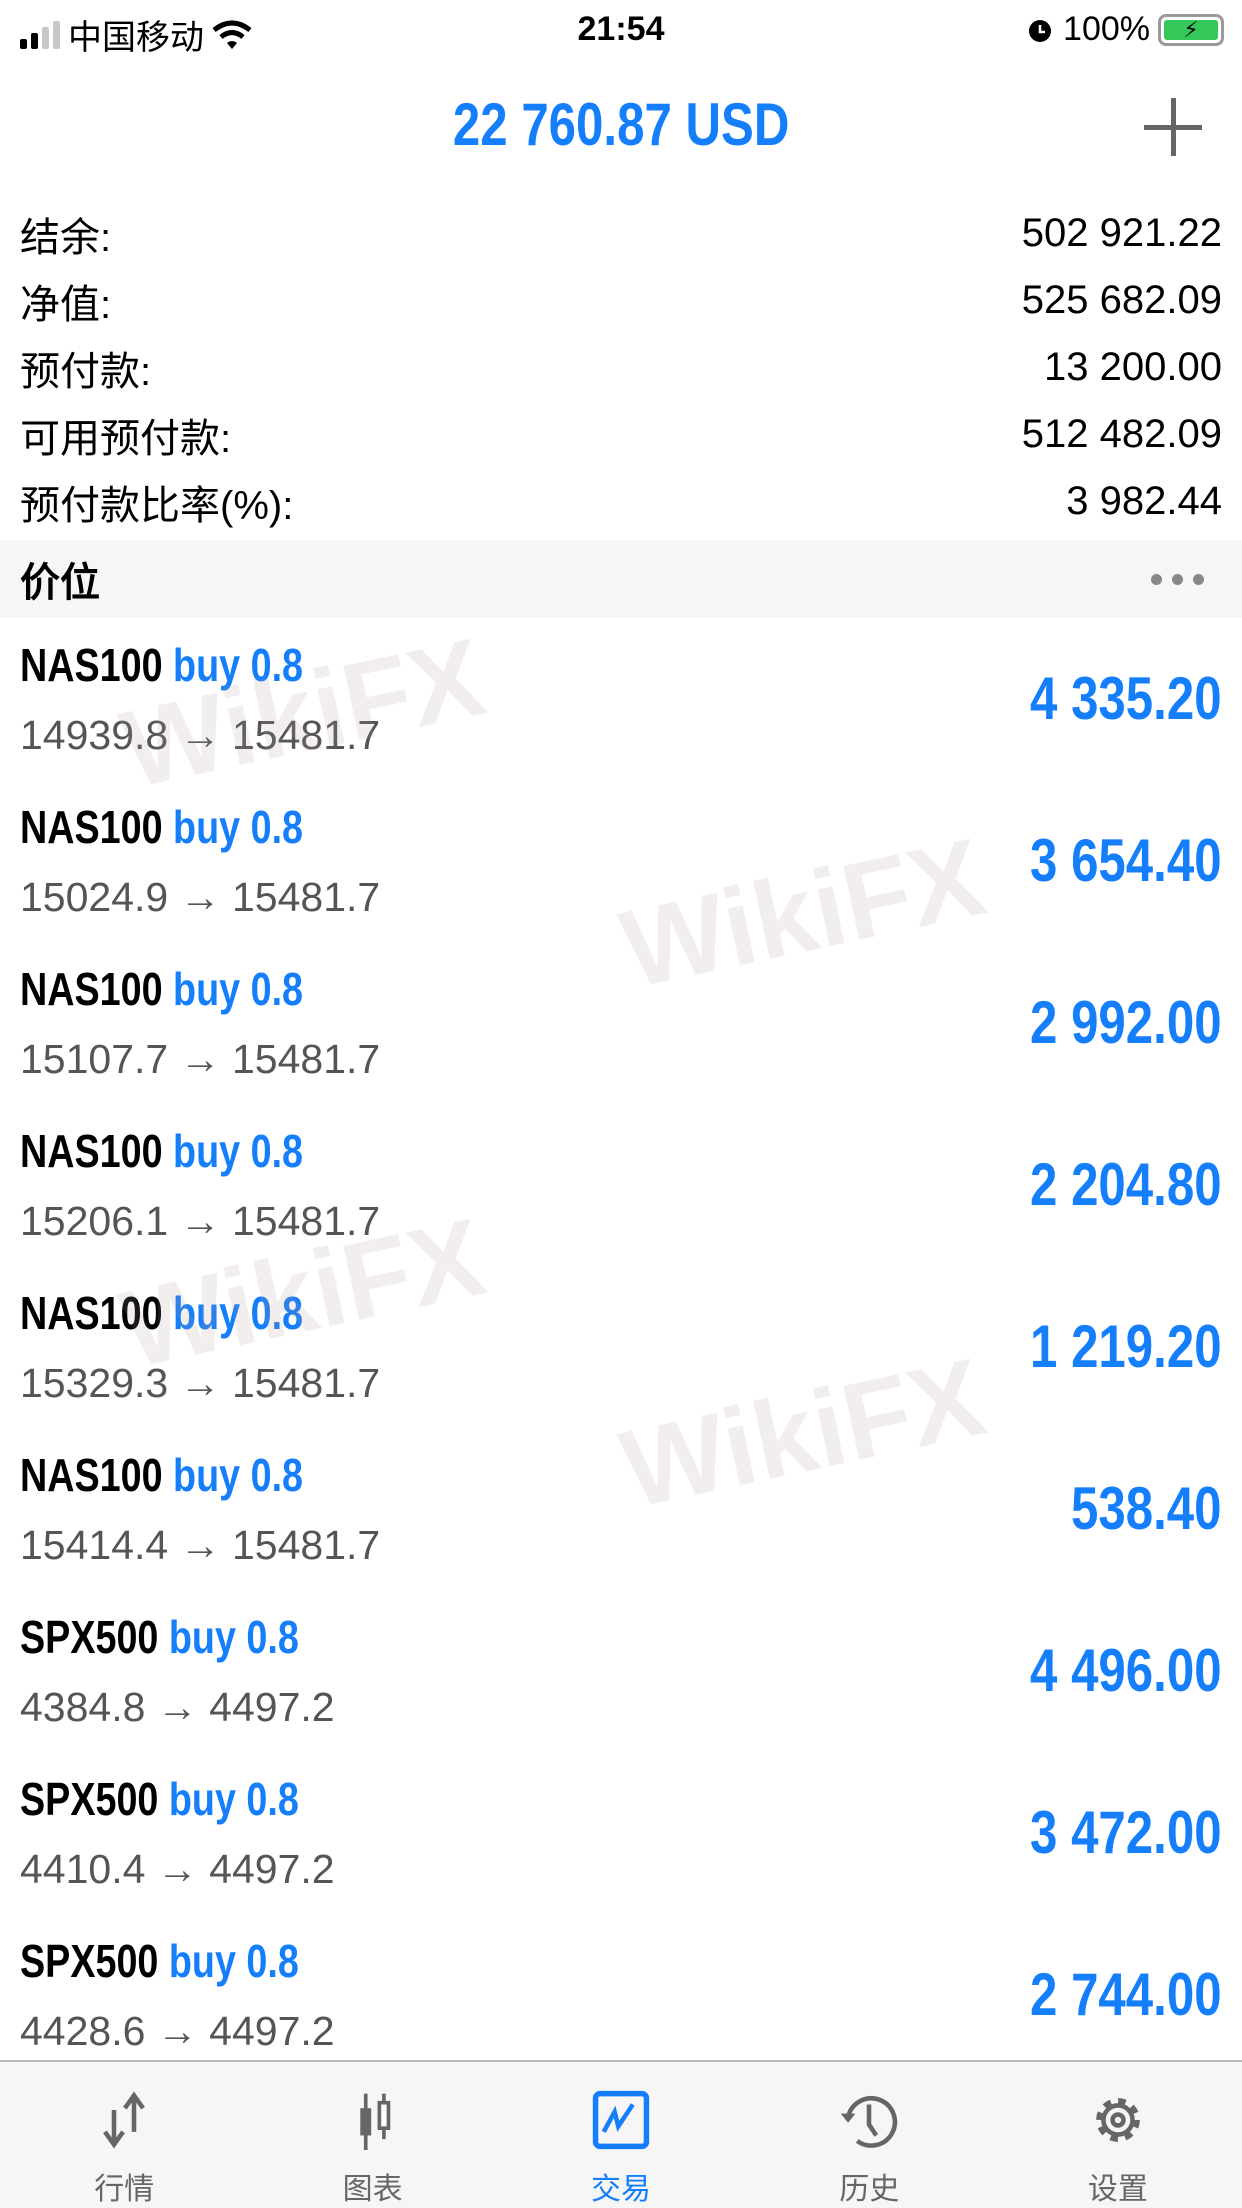 This screenshot has width=1242, height=2208. I want to click on ellipsis-icon, so click(1186, 579).